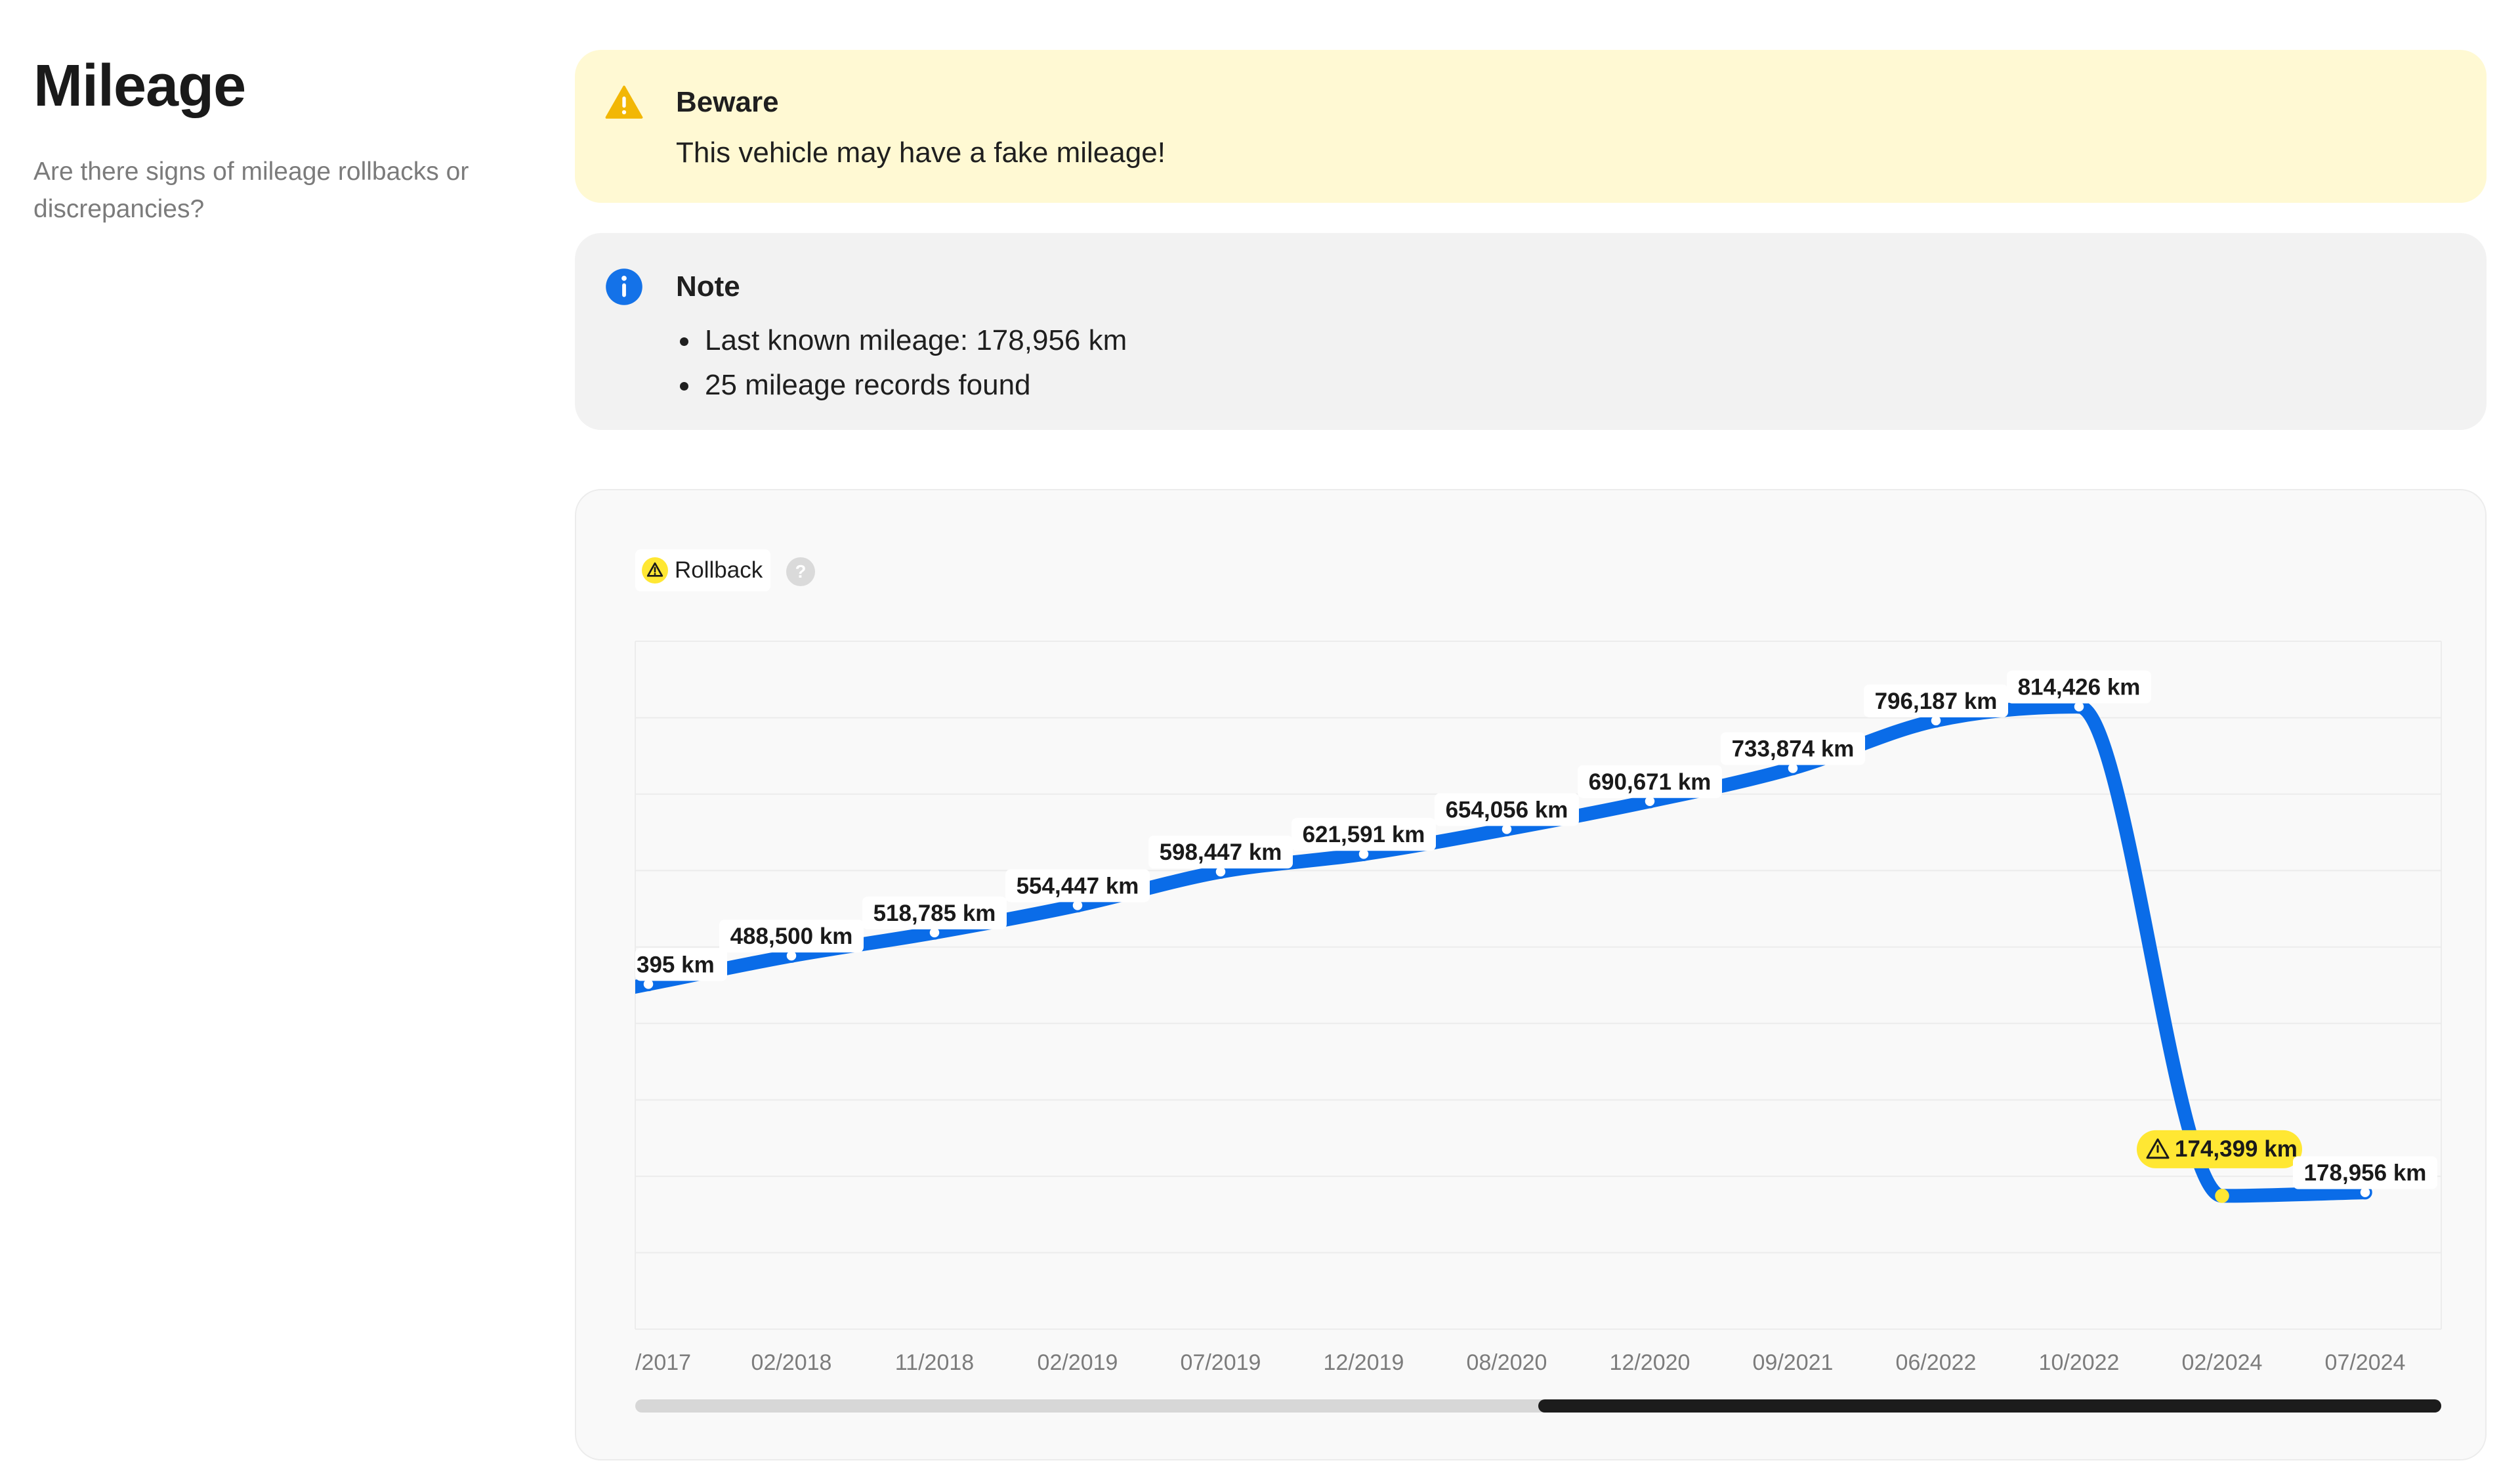 This screenshot has height=1467, width=2520. What do you see at coordinates (901, 385) in the screenshot?
I see `note-item-record-count: 25 mileage records found` at bounding box center [901, 385].